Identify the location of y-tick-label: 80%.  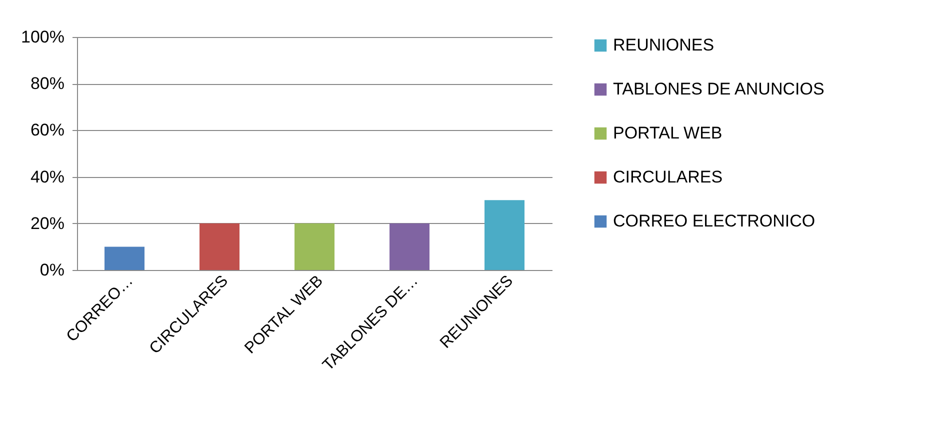
(47, 84).